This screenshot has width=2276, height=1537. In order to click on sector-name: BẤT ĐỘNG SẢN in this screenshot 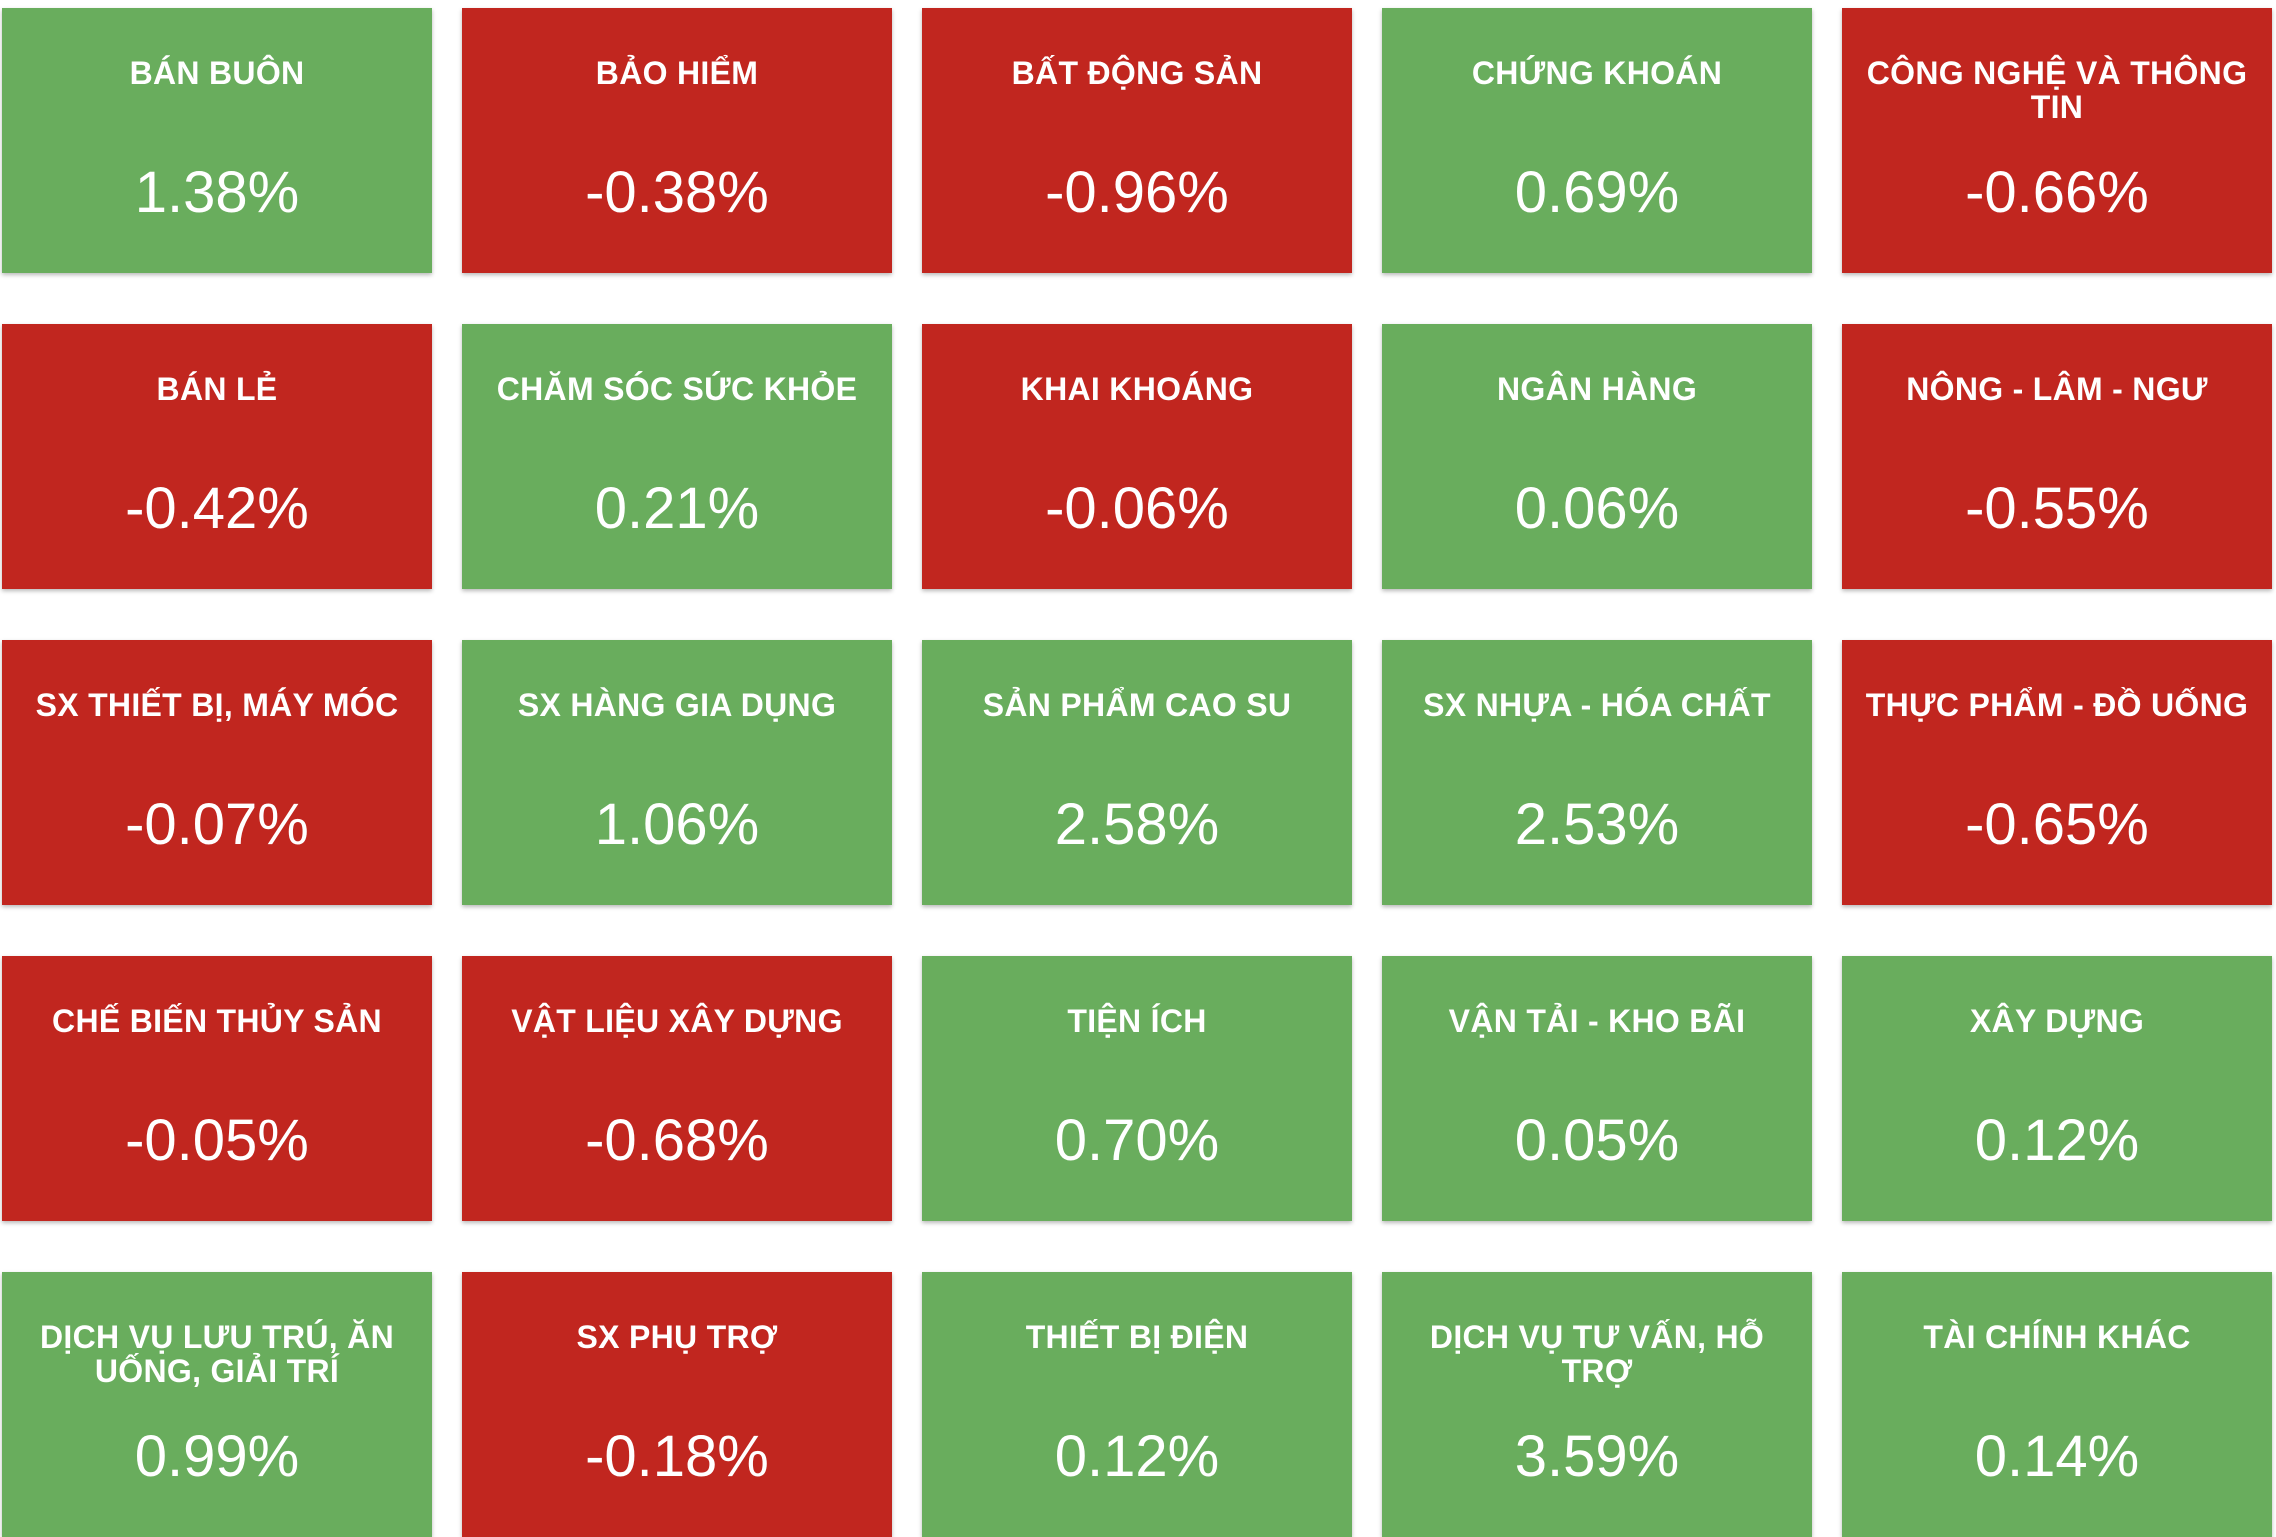, I will do `click(1137, 73)`.